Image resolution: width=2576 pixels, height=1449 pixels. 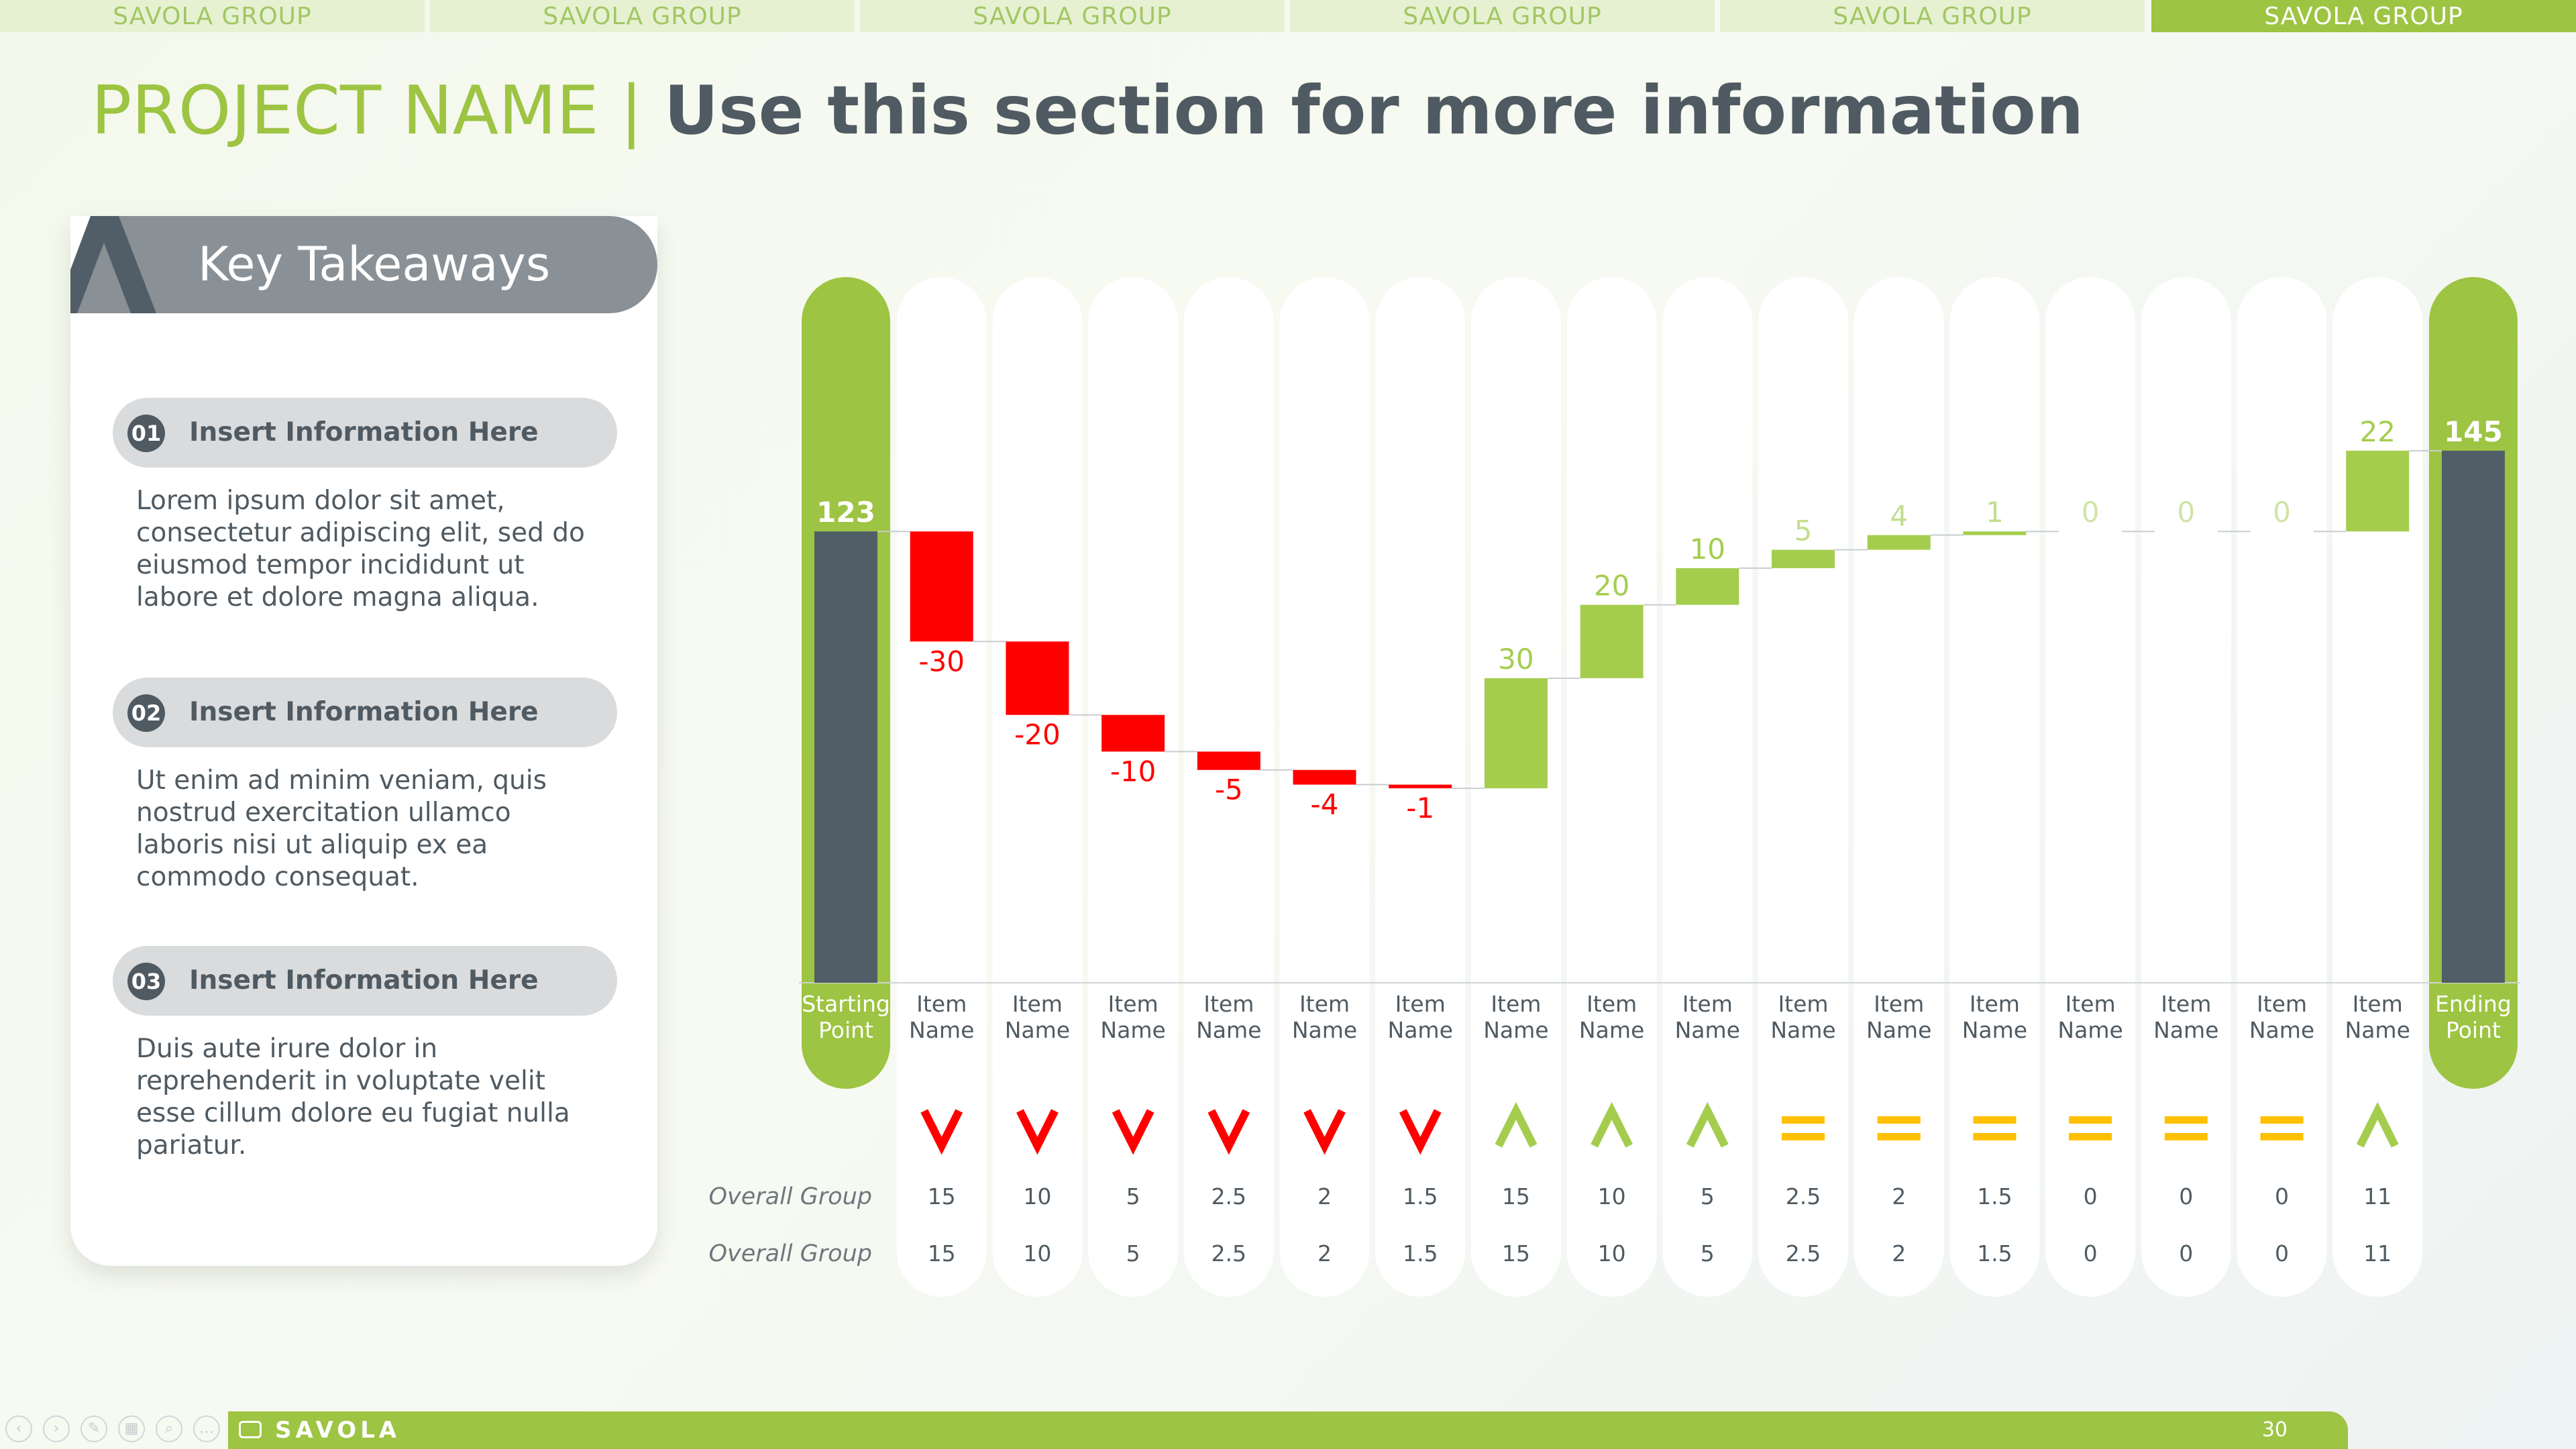 What do you see at coordinates (338, 1430) in the screenshot?
I see `footer-logo: SAVOLA` at bounding box center [338, 1430].